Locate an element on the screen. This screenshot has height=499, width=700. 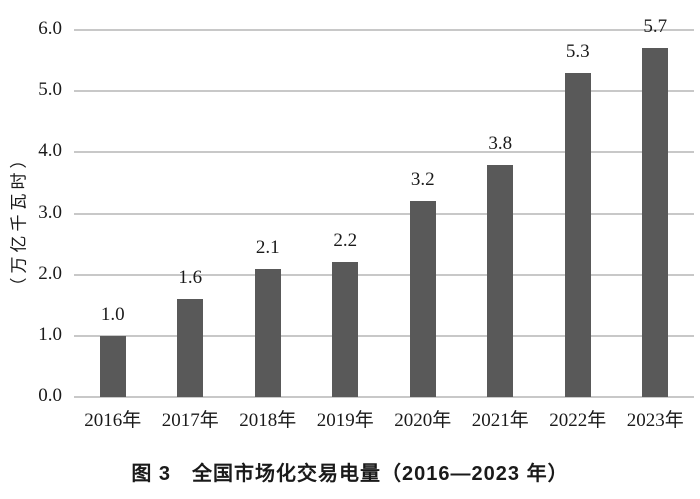
bar-2023年 is located at coordinates (655, 222).